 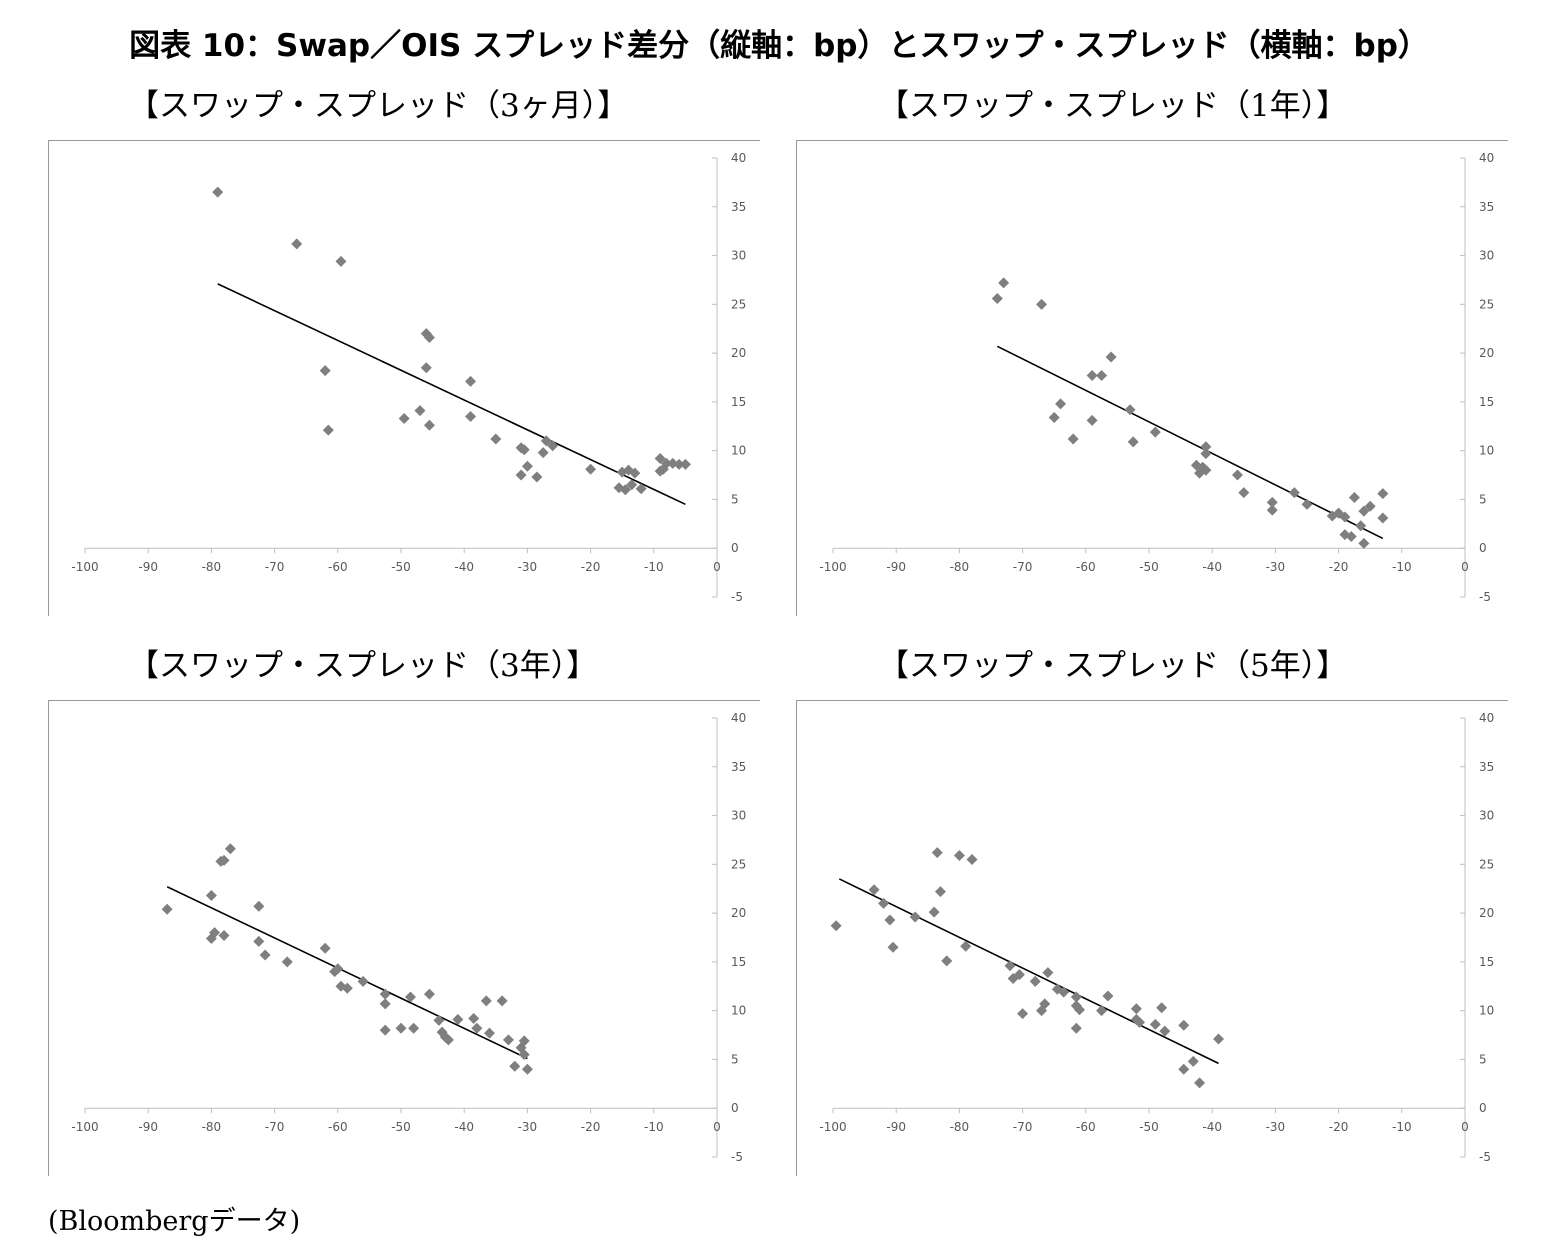 What do you see at coordinates (591, 1127) in the screenshot?
I see `x-tick-label: -20` at bounding box center [591, 1127].